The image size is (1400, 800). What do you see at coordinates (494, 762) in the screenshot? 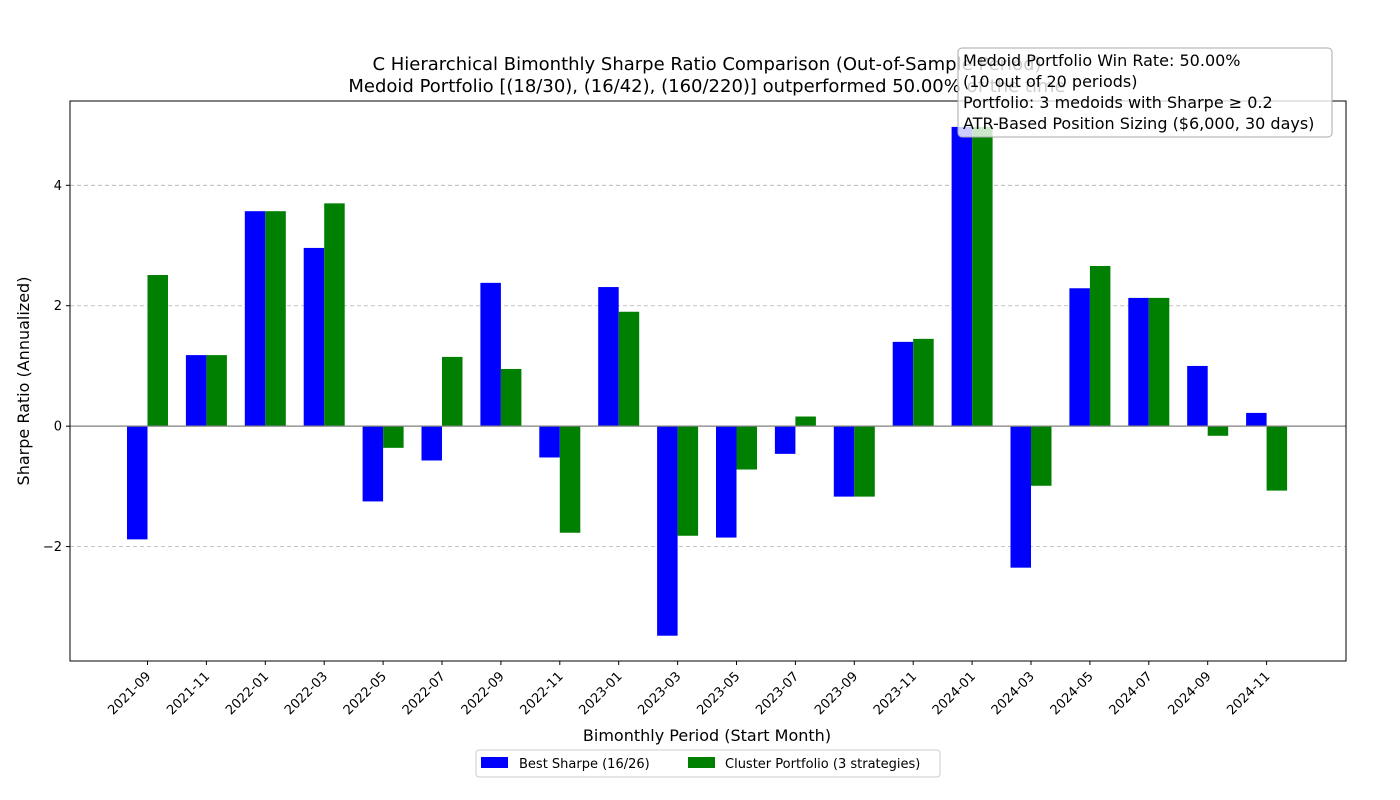
I see `legend-swatch-best-sharpe` at bounding box center [494, 762].